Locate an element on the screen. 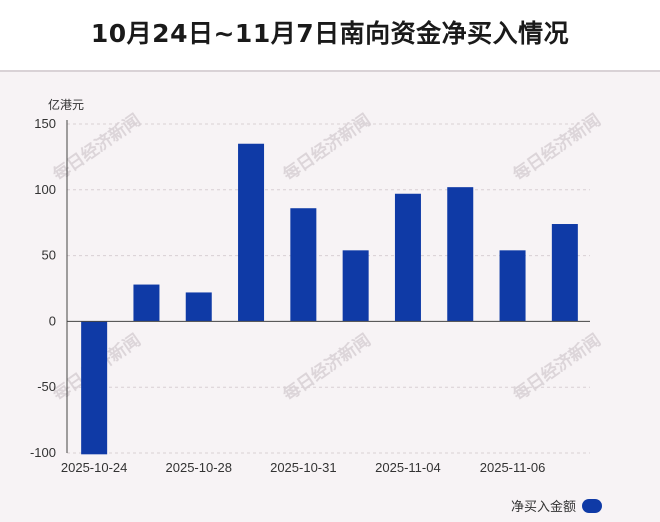 Image resolution: width=660 pixels, height=522 pixels. x-tick-label: 2025-10-24 is located at coordinates (94, 467).